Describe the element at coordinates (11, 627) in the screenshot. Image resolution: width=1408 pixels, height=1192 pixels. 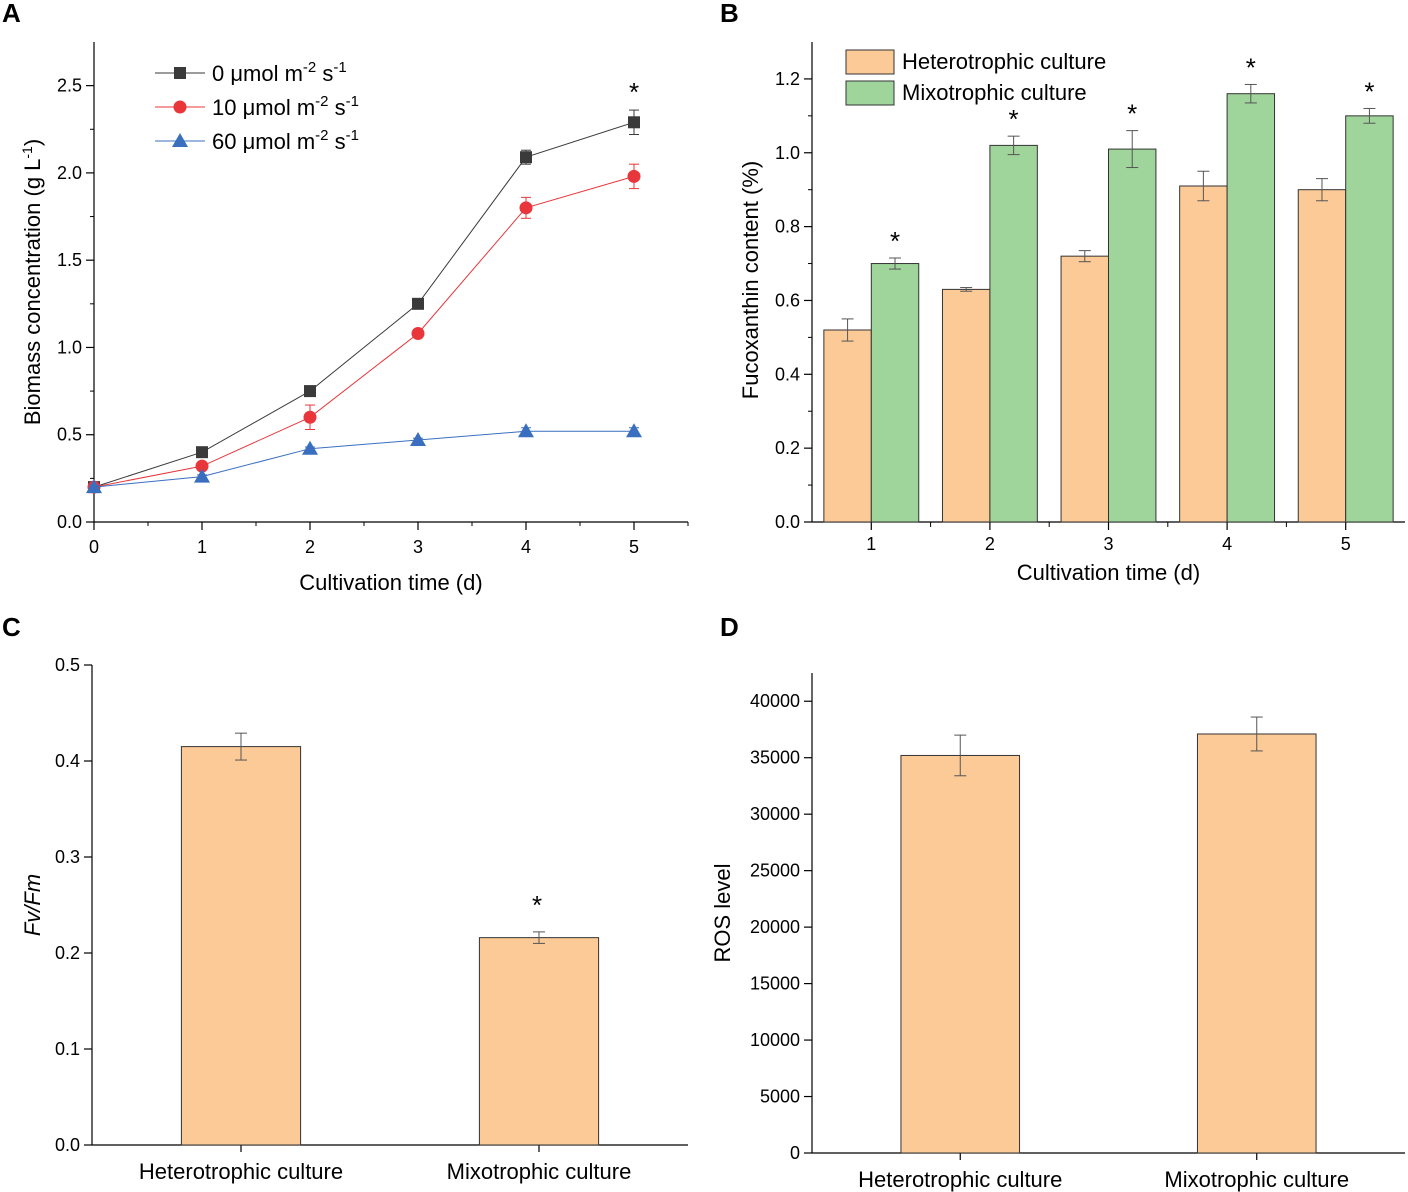
I see `panel-label-c: C` at that location.